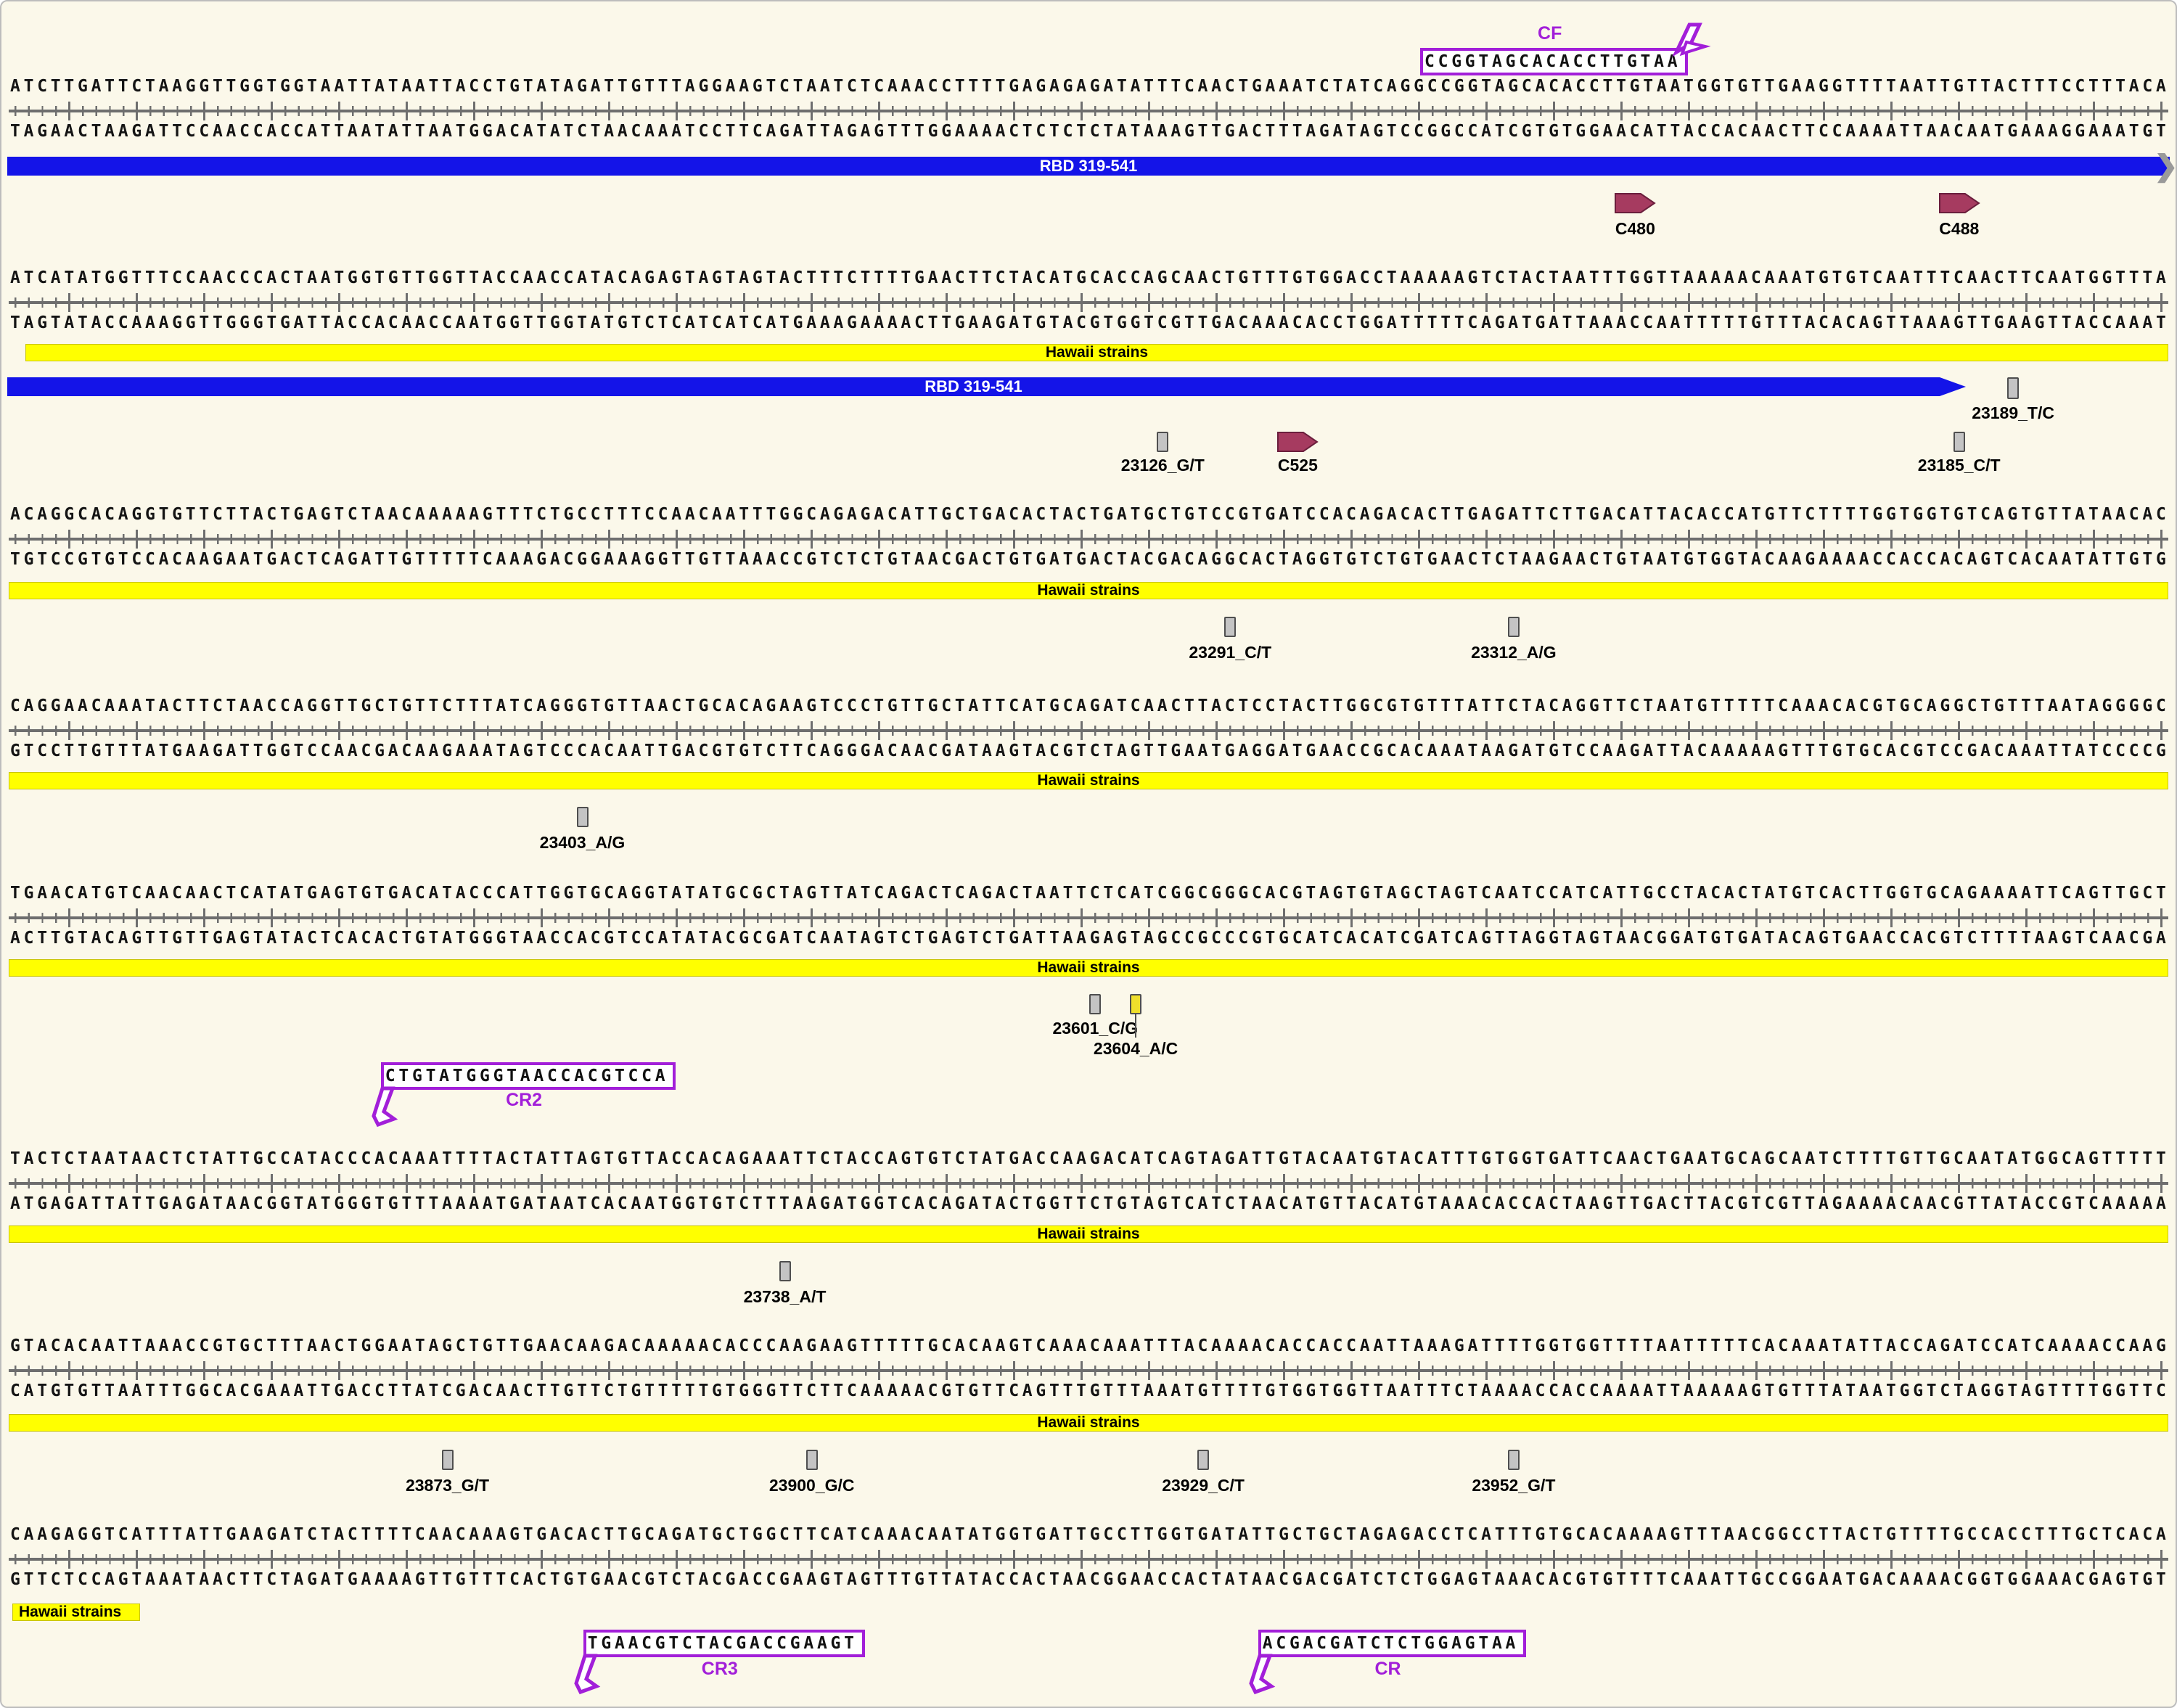 This screenshot has height=1708, width=2177. I want to click on snp-label: 23189_T/C, so click(2013, 412).